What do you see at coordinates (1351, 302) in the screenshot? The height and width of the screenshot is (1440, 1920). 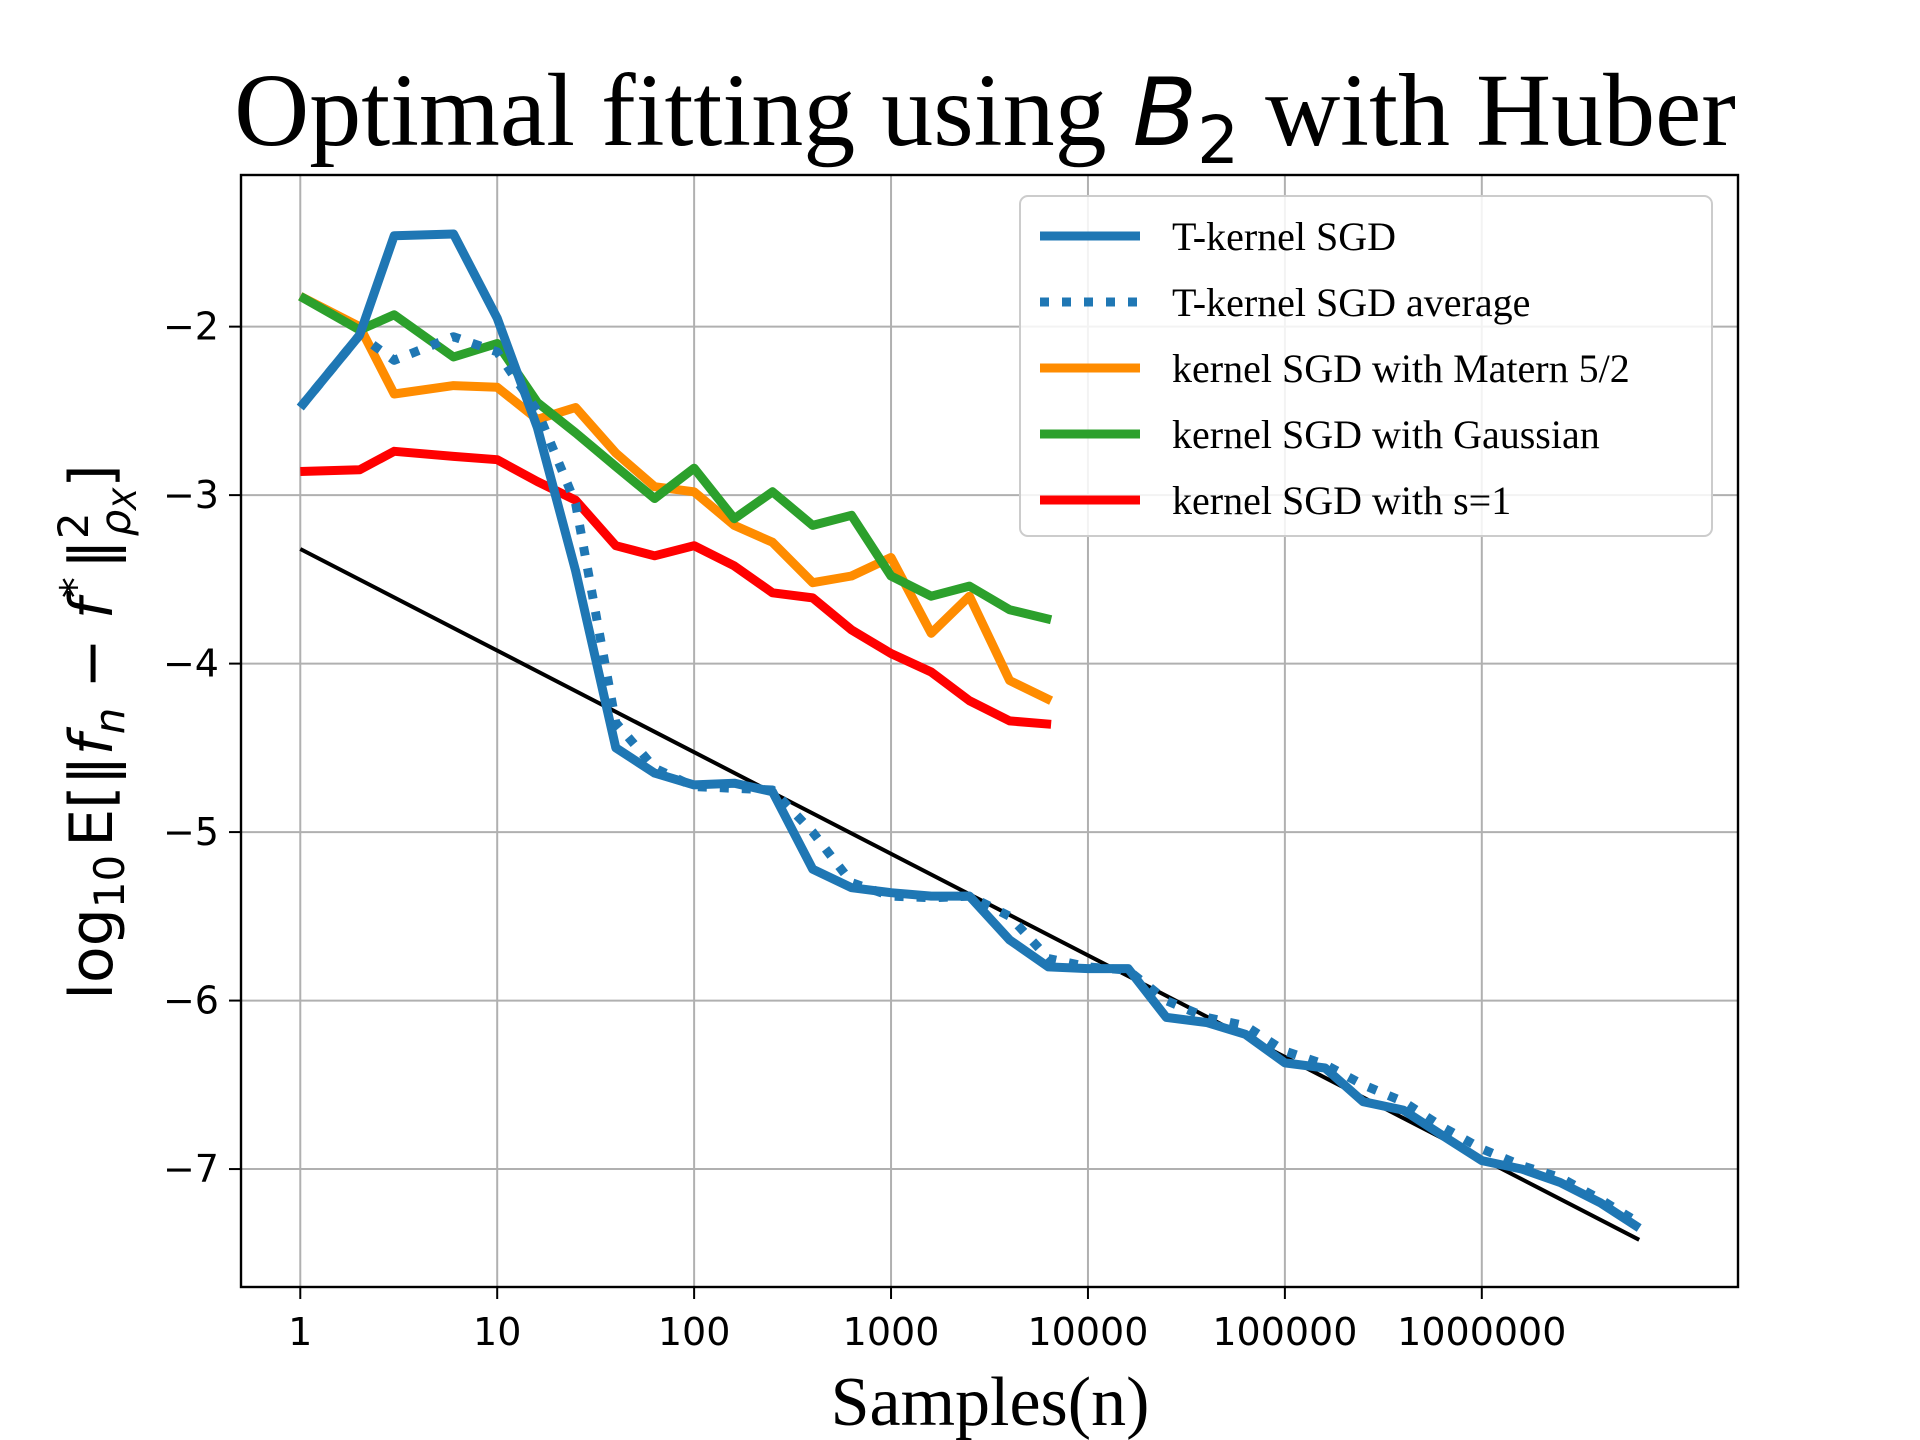 I see `legend-label: T-kernel SGD average` at bounding box center [1351, 302].